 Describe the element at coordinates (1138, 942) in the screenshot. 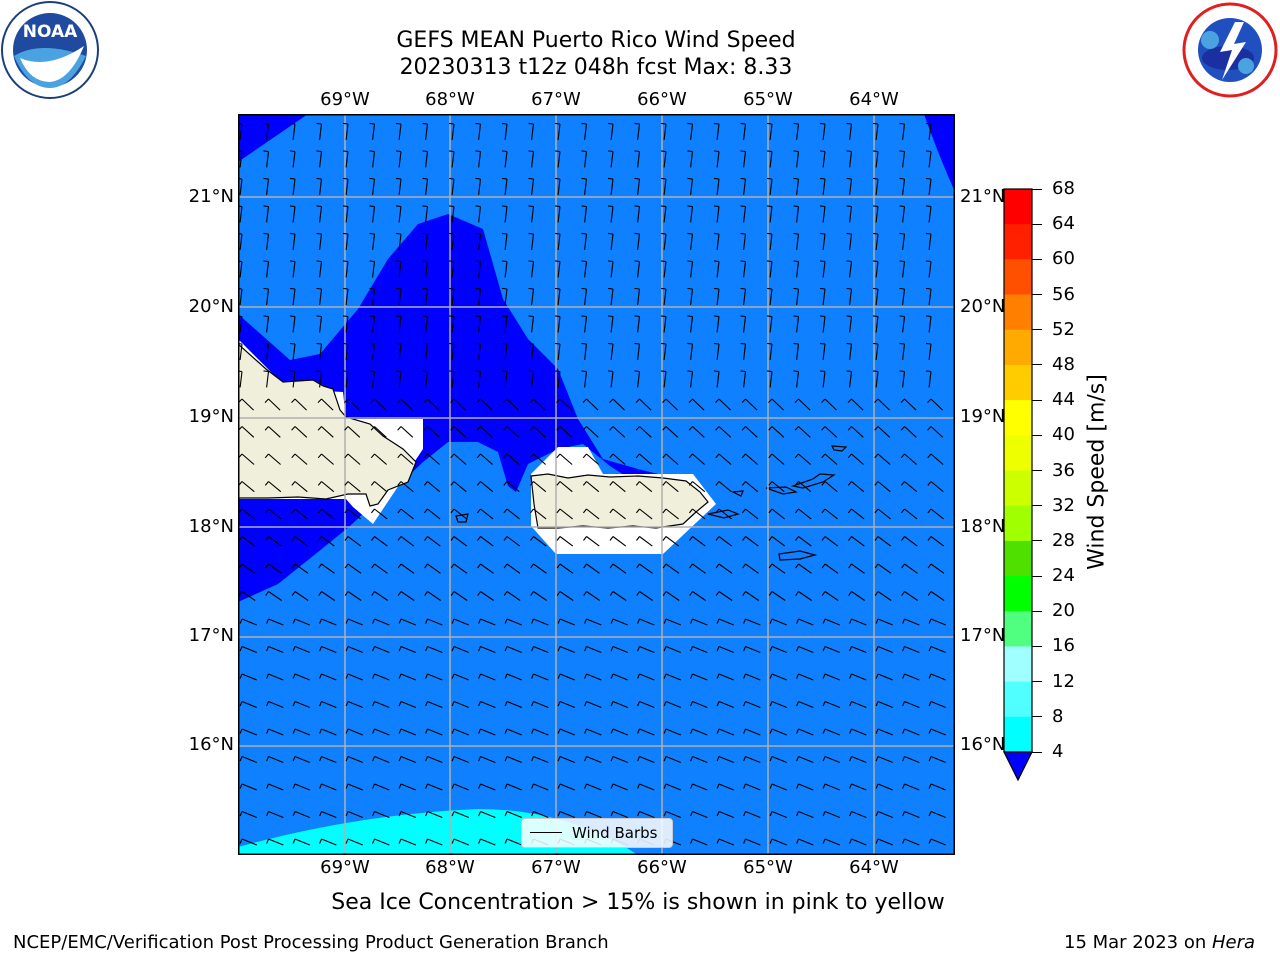

I see `footer-date: 15 Mar 2023 on` at that location.